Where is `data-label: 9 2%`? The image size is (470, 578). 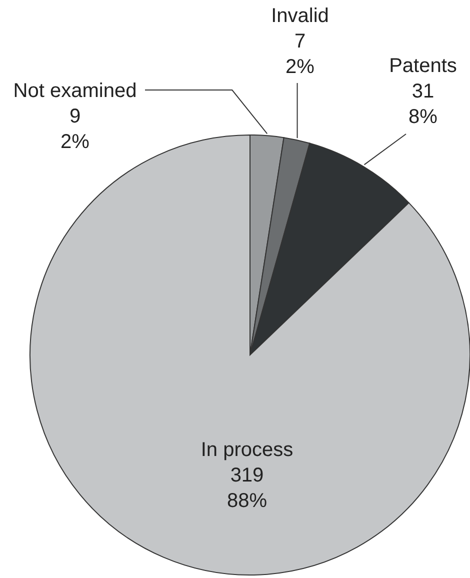 data-label: 9 2% is located at coordinates (75, 129).